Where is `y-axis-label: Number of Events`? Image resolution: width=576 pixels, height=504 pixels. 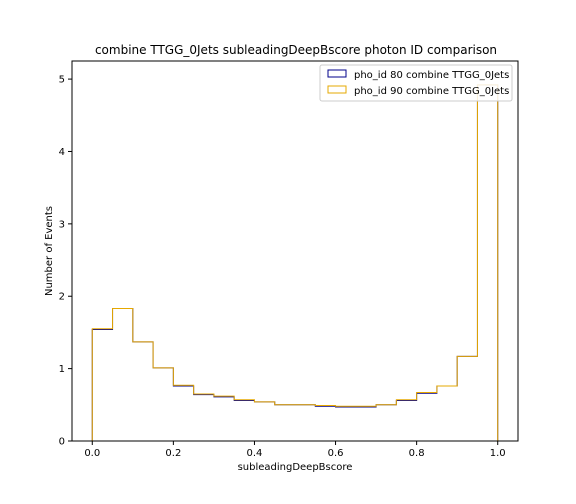
y-axis-label: Number of Events is located at coordinates (49, 251).